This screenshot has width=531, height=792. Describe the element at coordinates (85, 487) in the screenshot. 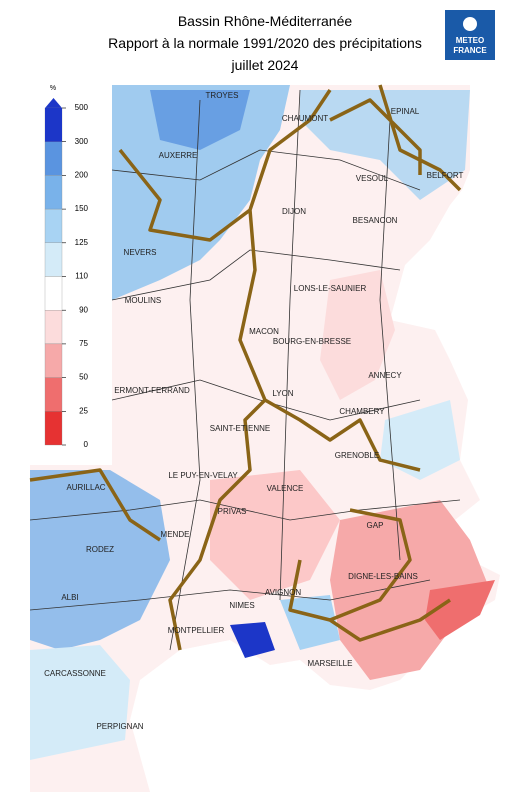

I see `city-label: AURILLAC` at that location.